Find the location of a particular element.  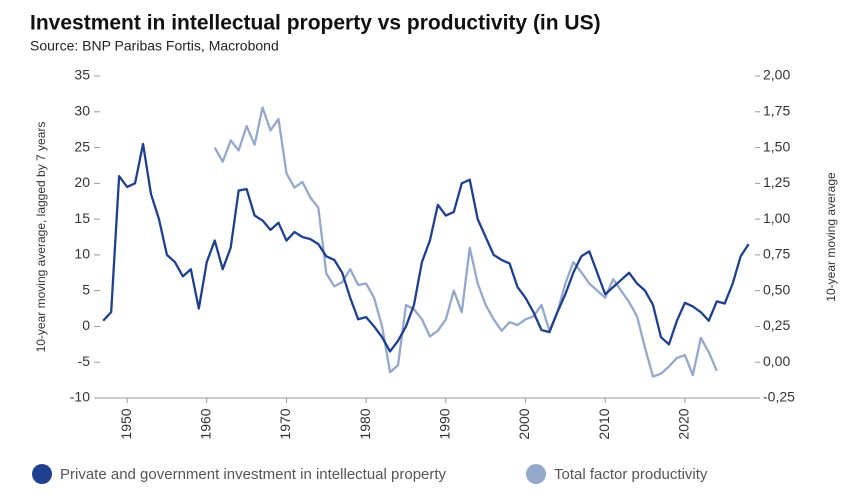

y-tick-label: 25 is located at coordinates (82, 146).